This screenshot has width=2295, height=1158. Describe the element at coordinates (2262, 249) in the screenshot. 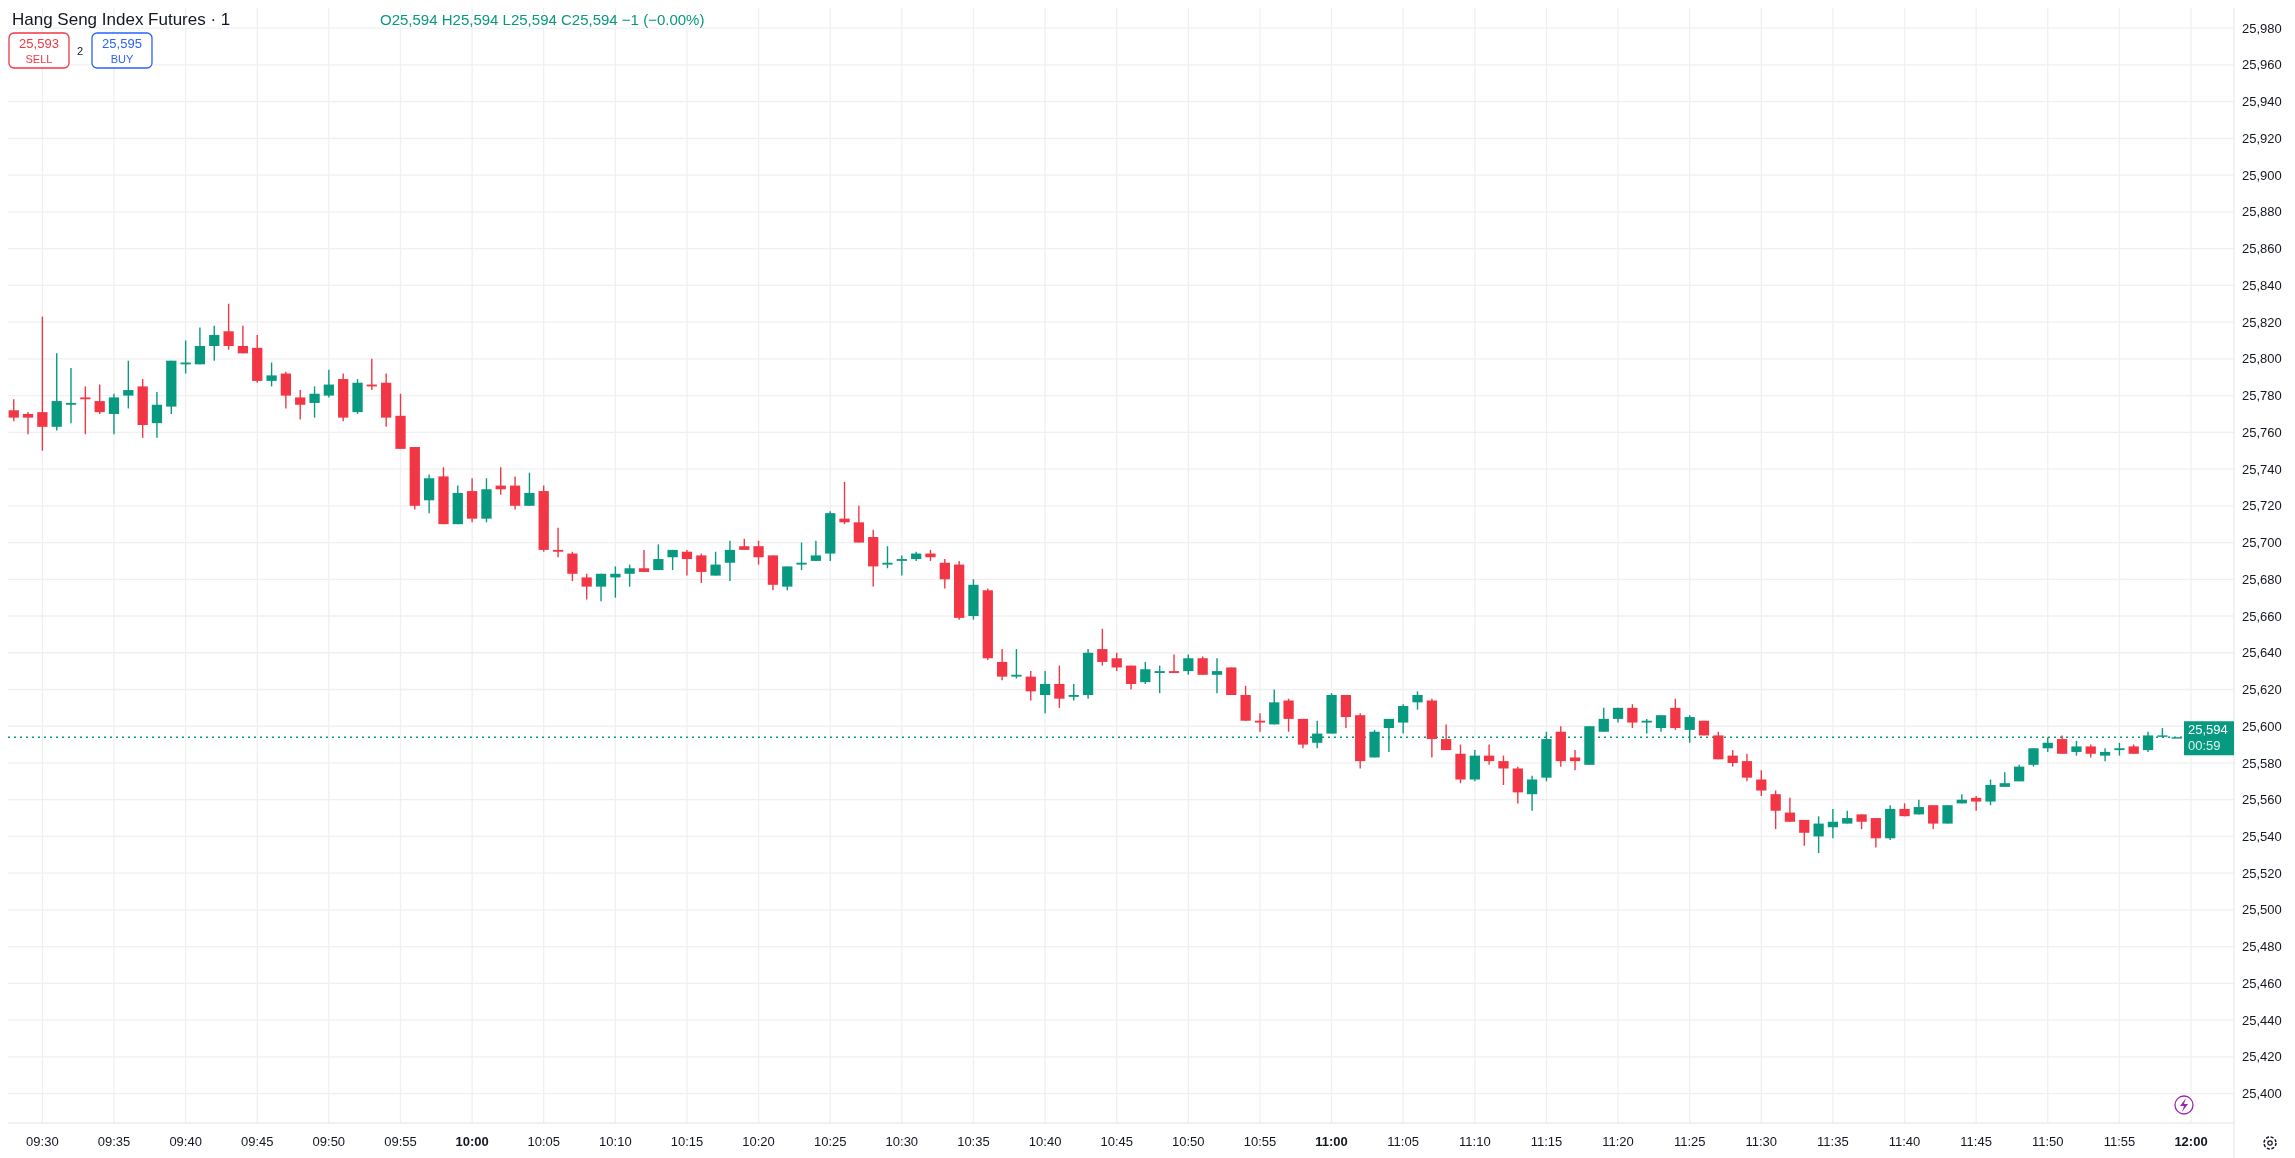

I see `y-tick-label: 25,860` at that location.